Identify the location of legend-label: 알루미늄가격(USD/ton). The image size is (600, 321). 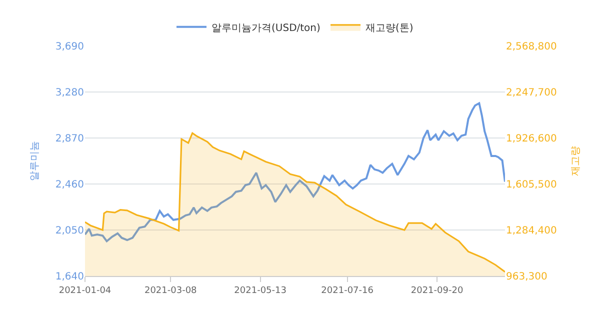
(266, 28).